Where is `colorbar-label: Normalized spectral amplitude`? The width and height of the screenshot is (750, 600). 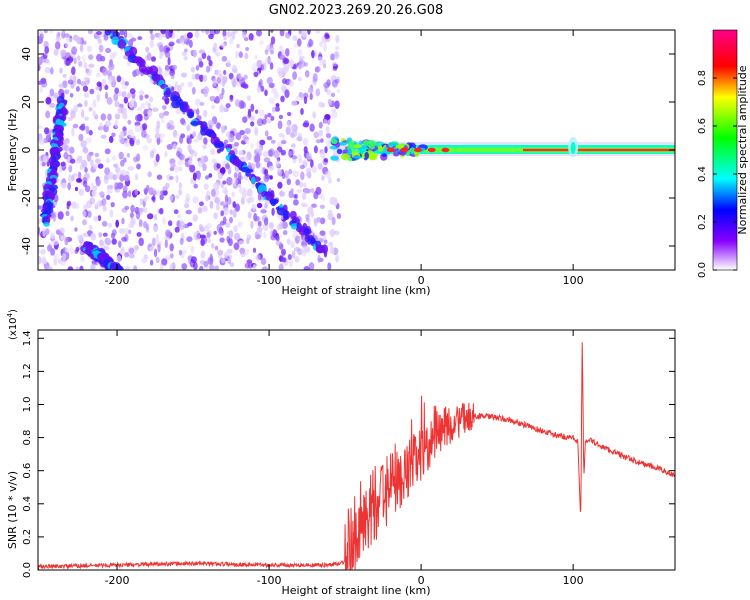
colorbar-label: Normalized spectral amplitude is located at coordinates (742, 149).